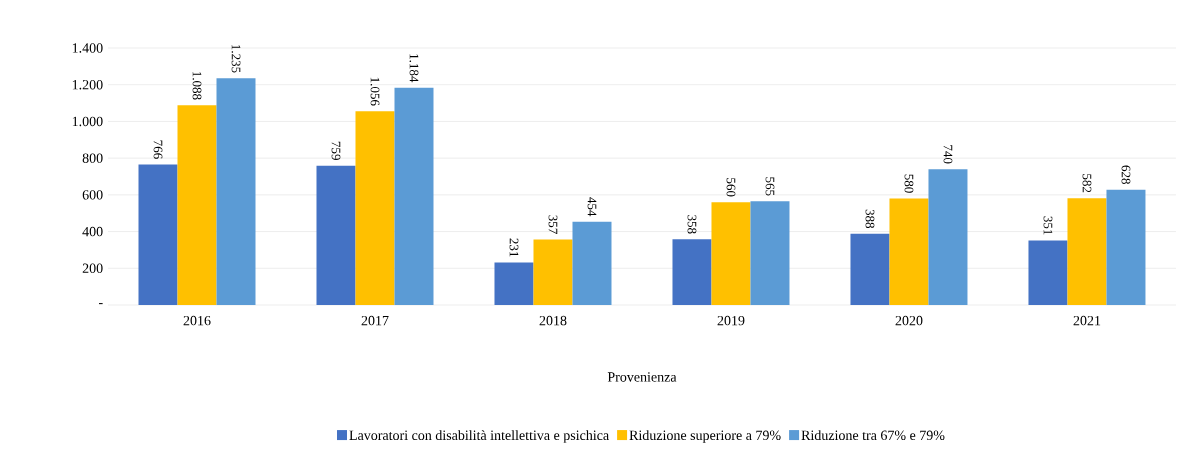 The image size is (1187, 456). Describe the element at coordinates (197, 85) in the screenshot. I see `data-label: 1.088` at that location.